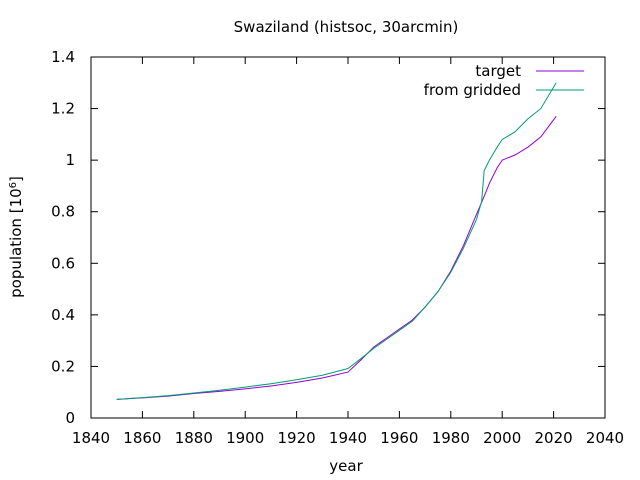 The height and width of the screenshot is (480, 640). Describe the element at coordinates (63, 109) in the screenshot. I see `y-tick-label: 1.2` at that location.